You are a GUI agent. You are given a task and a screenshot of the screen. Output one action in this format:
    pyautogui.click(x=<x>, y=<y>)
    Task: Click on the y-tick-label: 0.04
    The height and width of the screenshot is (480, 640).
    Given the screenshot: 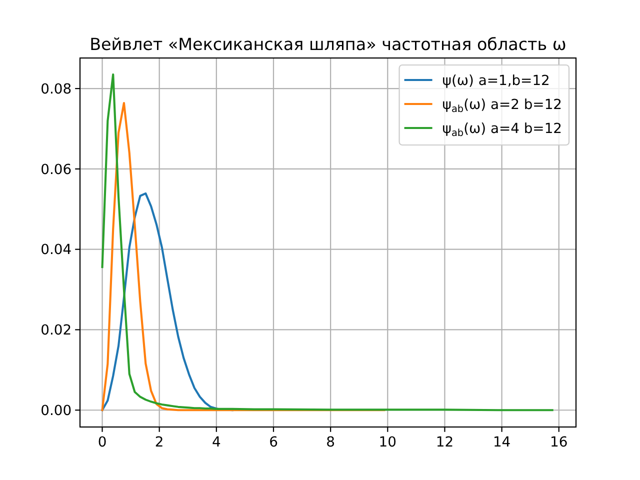 What is the action you would take?
    pyautogui.click(x=56, y=250)
    